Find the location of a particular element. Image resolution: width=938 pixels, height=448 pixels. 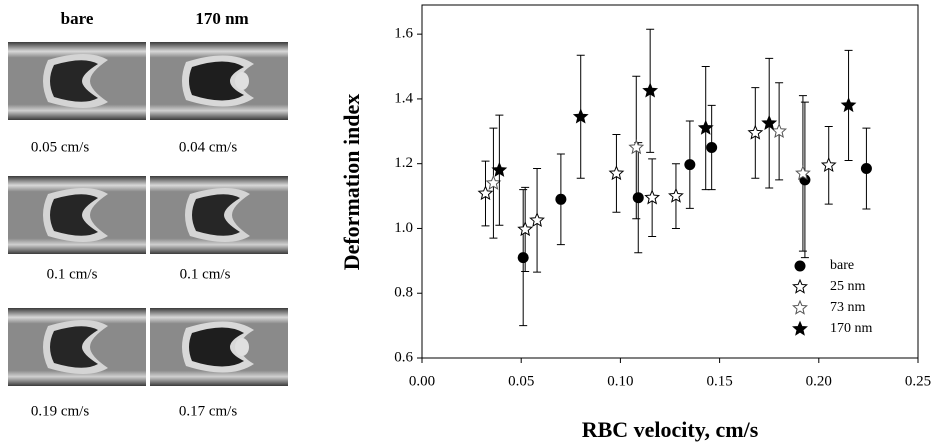

y-axis-label: Deformation index is located at coordinates (351, 182).